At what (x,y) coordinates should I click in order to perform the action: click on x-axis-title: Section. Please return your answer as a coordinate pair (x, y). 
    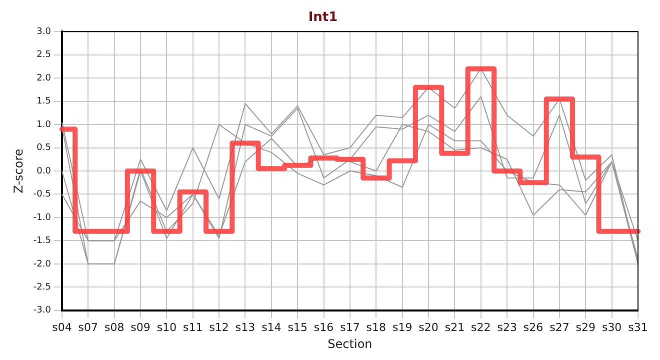
    Looking at the image, I should click on (350, 343).